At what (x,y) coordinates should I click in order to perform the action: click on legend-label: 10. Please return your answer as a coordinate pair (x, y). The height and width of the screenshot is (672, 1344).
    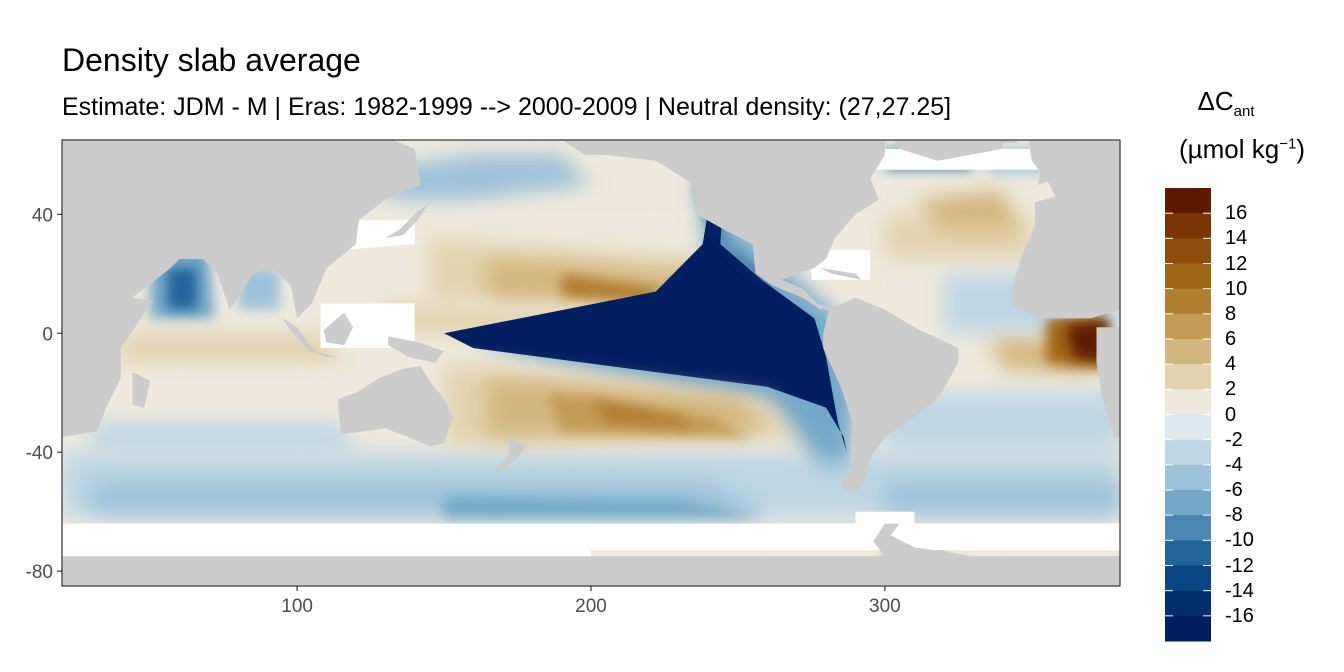
    Looking at the image, I should click on (1236, 288).